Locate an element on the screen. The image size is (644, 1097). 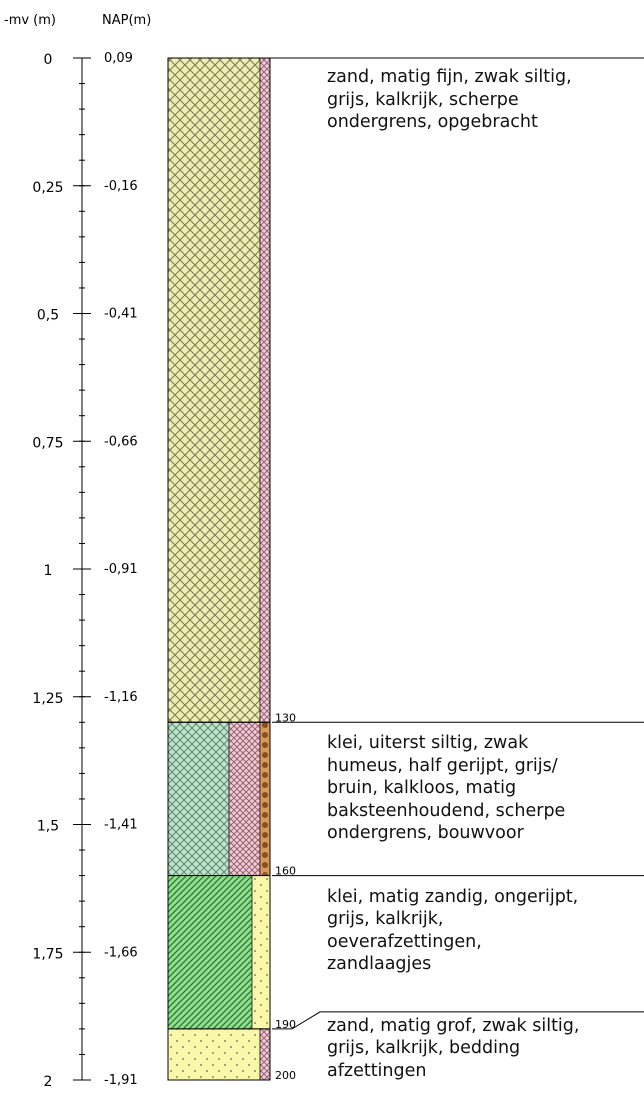
layer-bottom-depth-label: 200 is located at coordinates (285, 1075).